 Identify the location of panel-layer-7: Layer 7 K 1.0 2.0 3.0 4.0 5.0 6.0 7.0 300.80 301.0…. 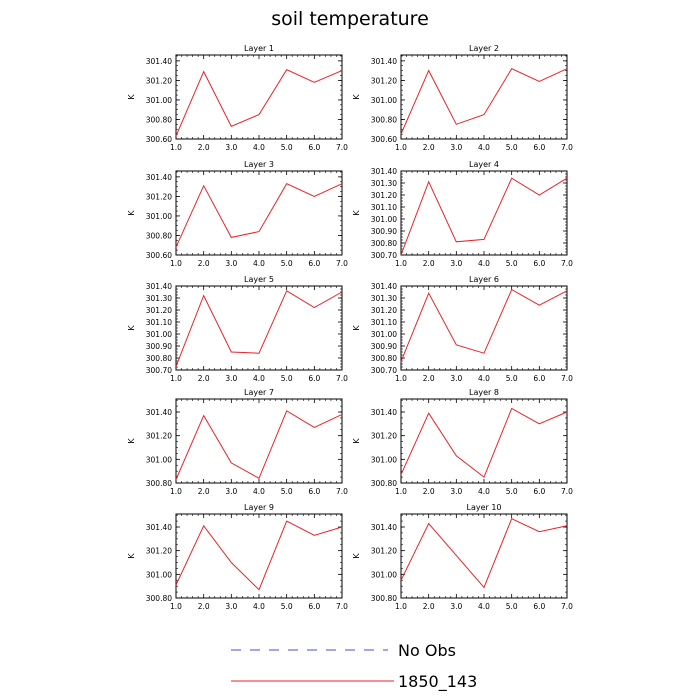
(237, 442).